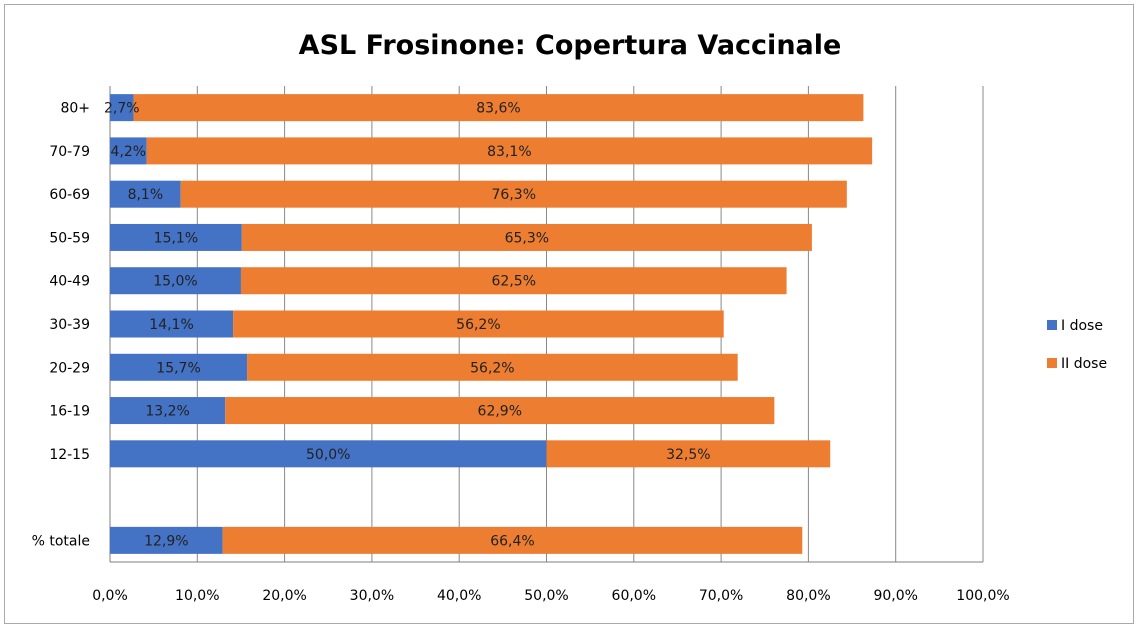 The height and width of the screenshot is (630, 1140). What do you see at coordinates (1084, 364) in the screenshot?
I see `legend-entry: II dose` at bounding box center [1084, 364].